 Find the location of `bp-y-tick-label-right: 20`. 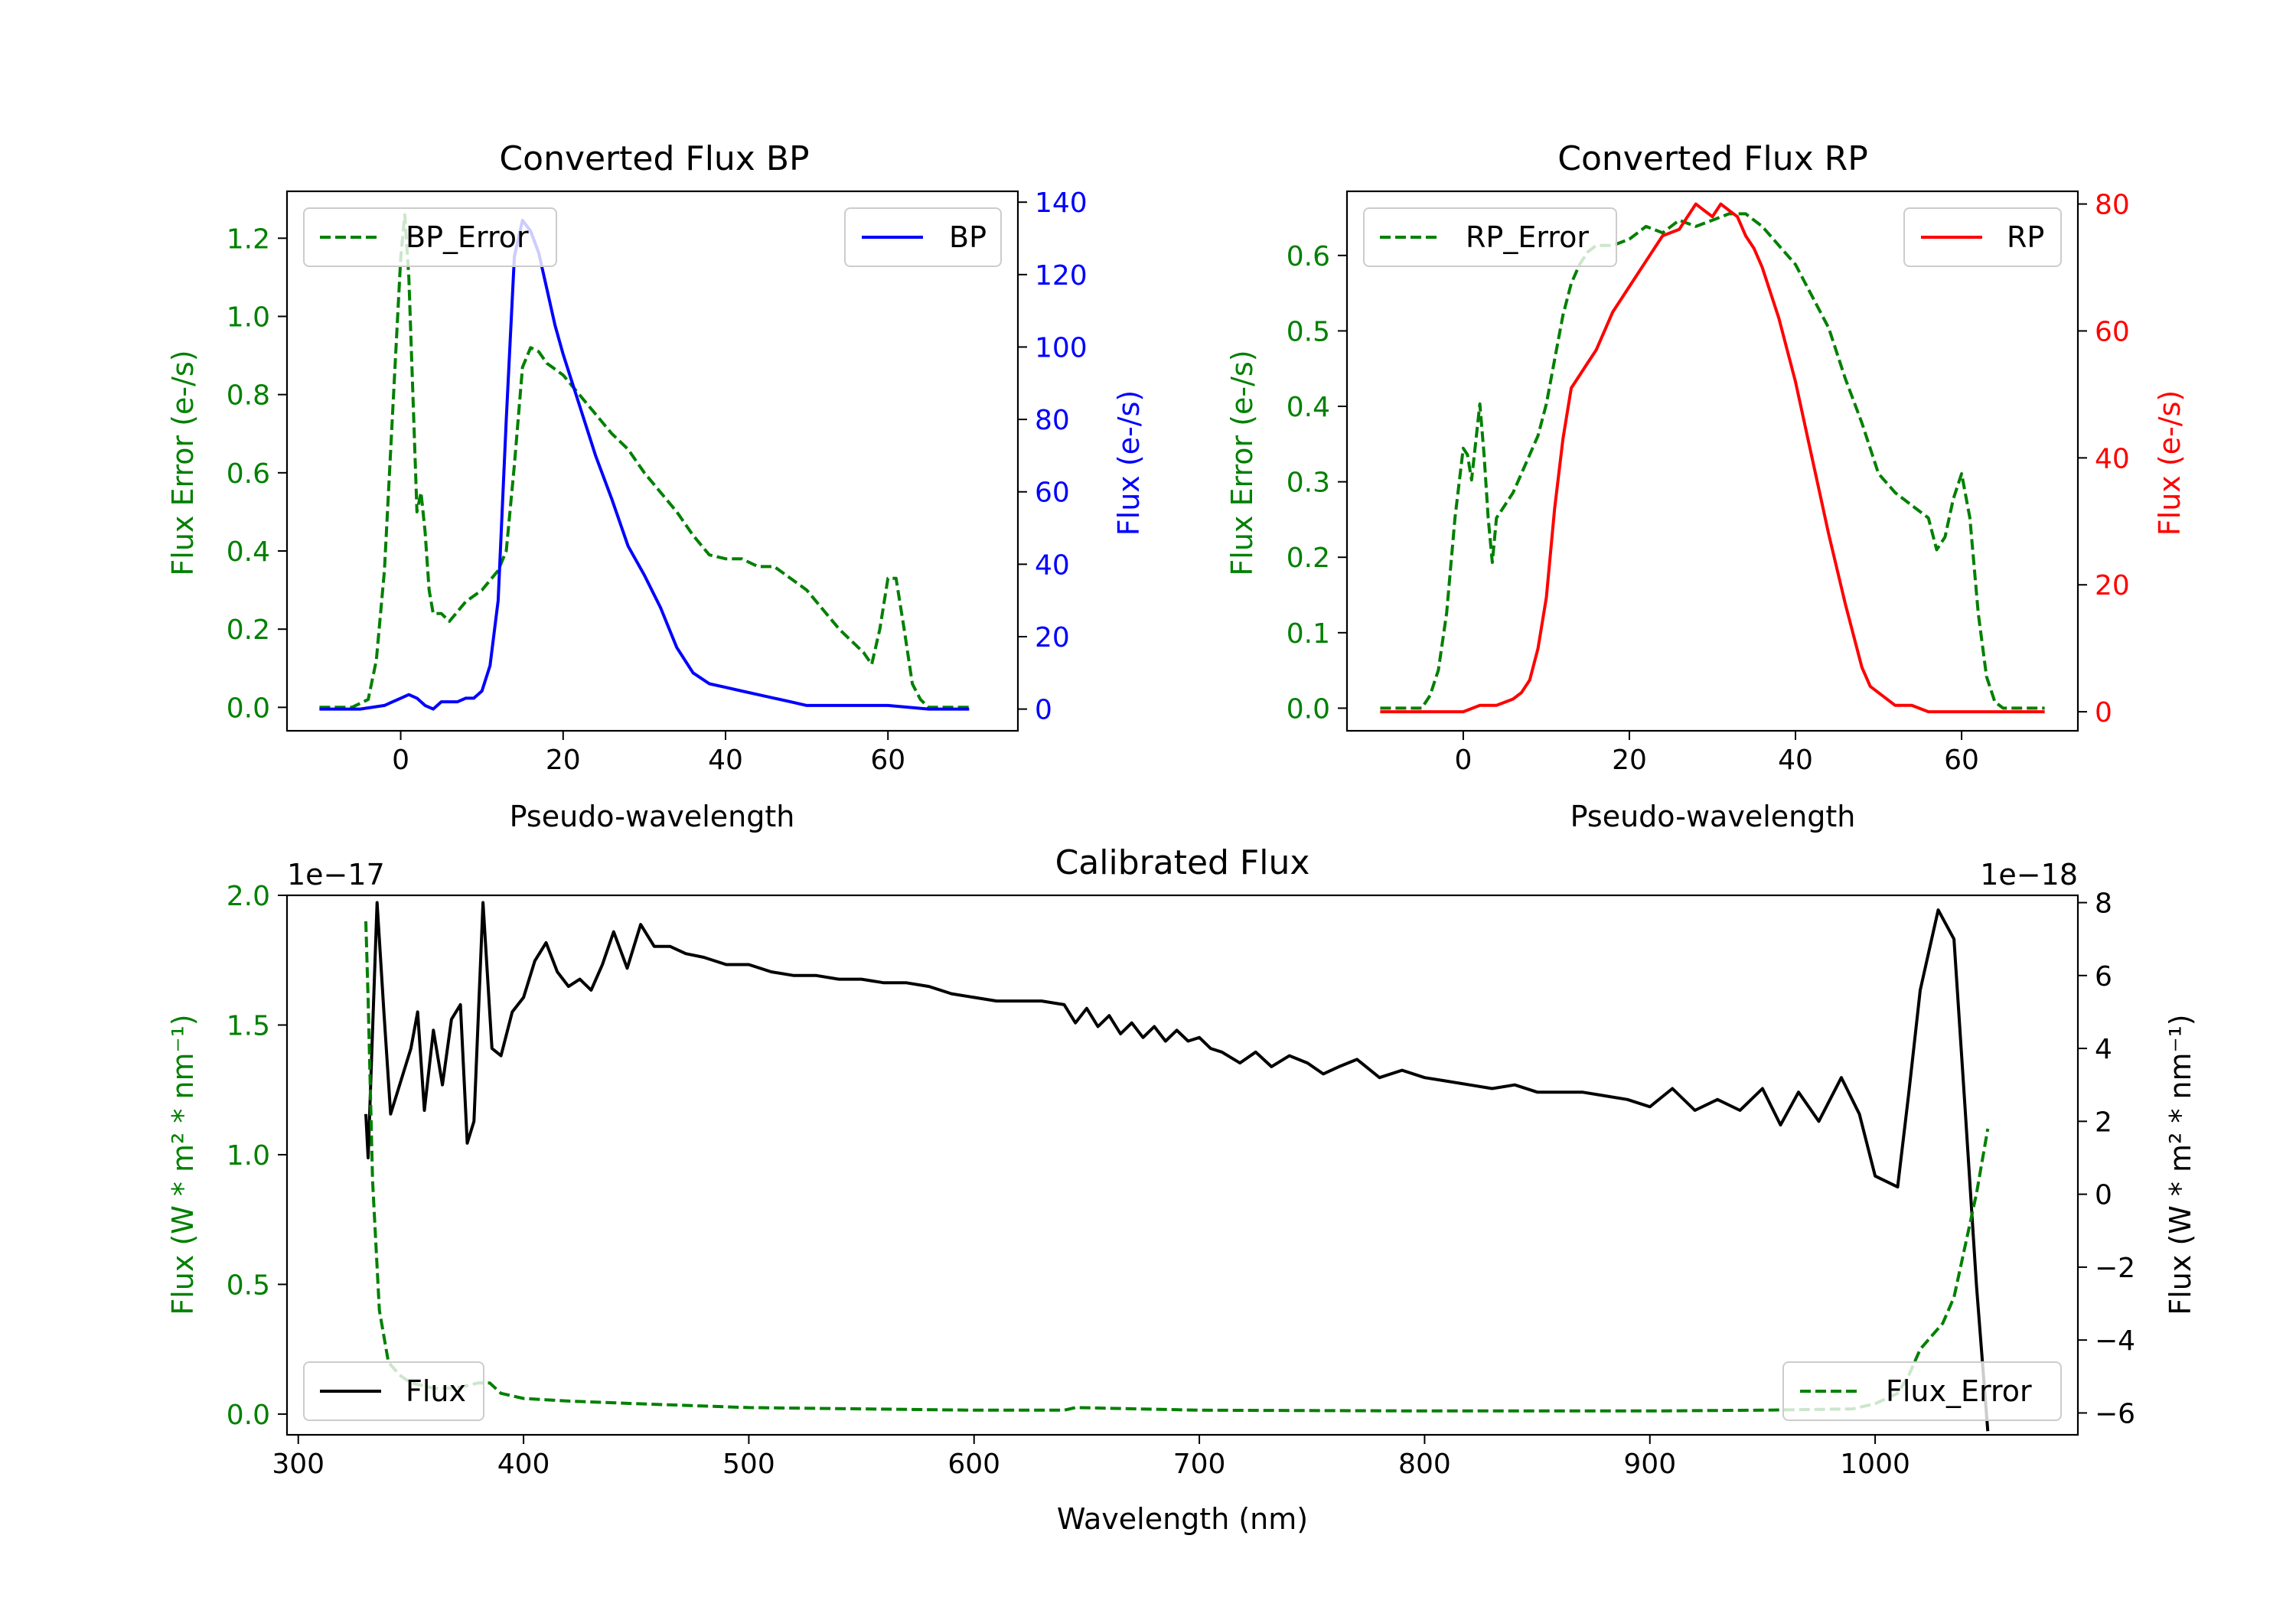

bp-y-tick-label-right: 20 is located at coordinates (1052, 638).